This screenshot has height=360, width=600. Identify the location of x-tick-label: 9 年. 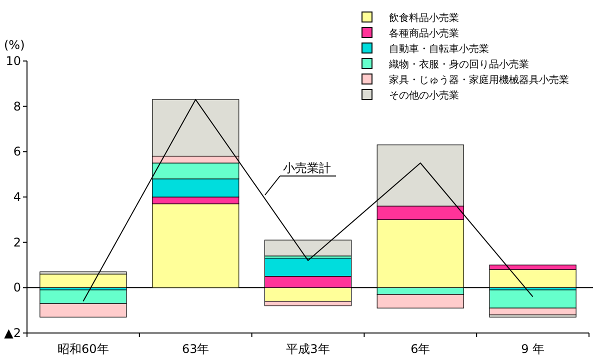
(533, 349).